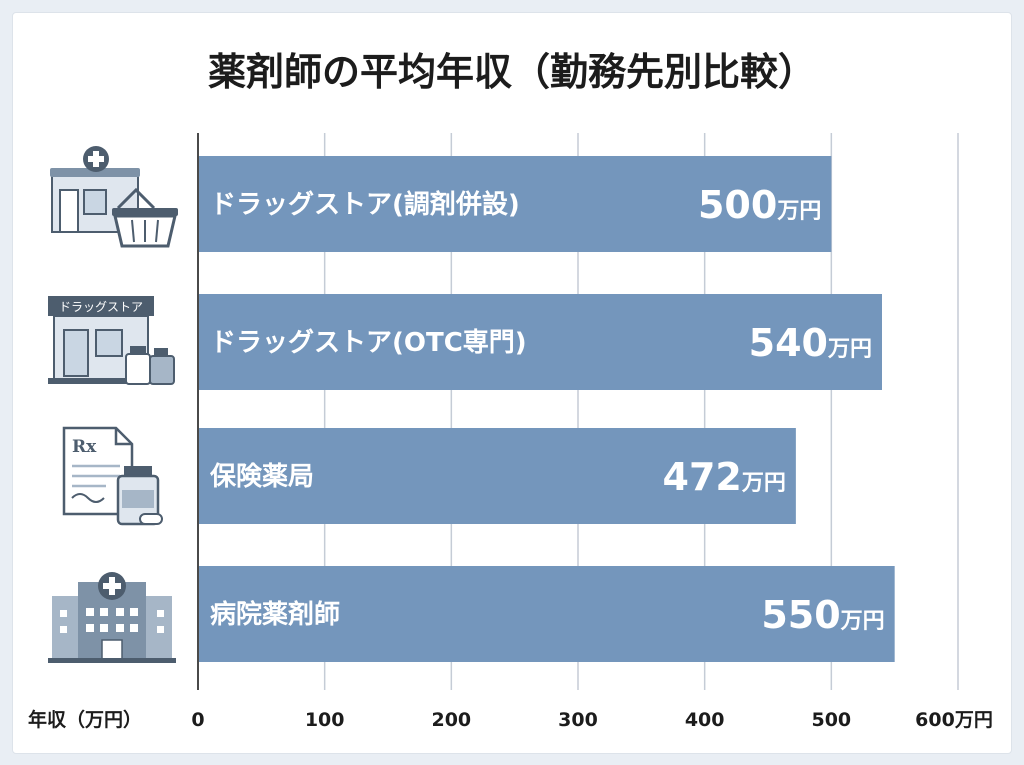 The image size is (1024, 765). Describe the element at coordinates (368, 343) in the screenshot. I see `bar-category-label: ドラッグストア(OTC専門)` at that location.